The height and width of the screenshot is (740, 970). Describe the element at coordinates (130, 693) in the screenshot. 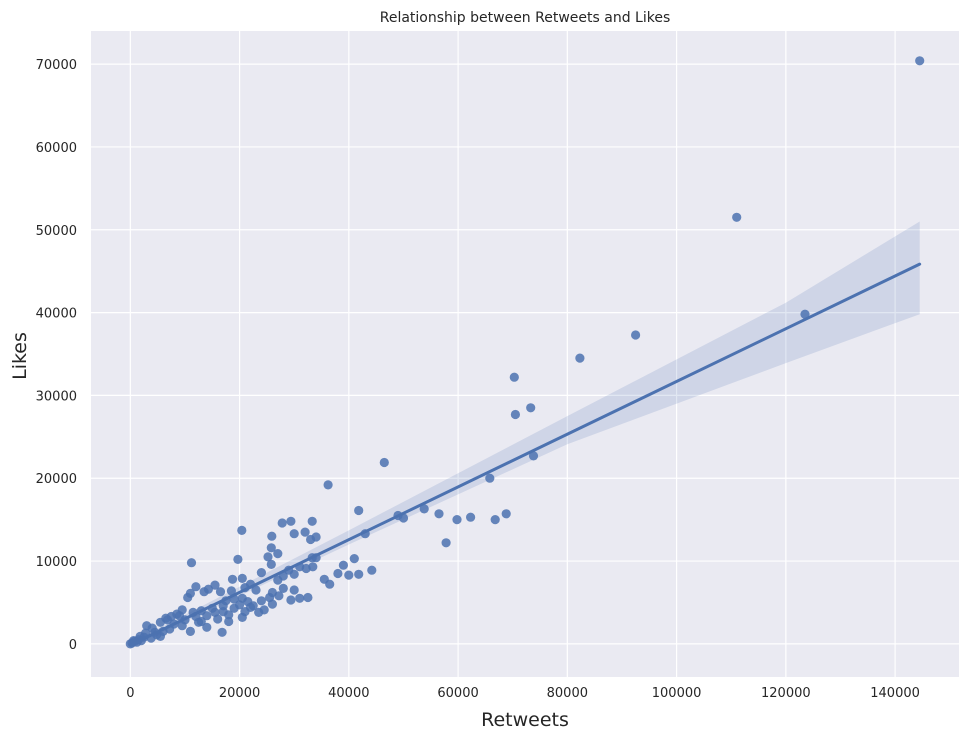

I see `x-tick-label: 0` at that location.